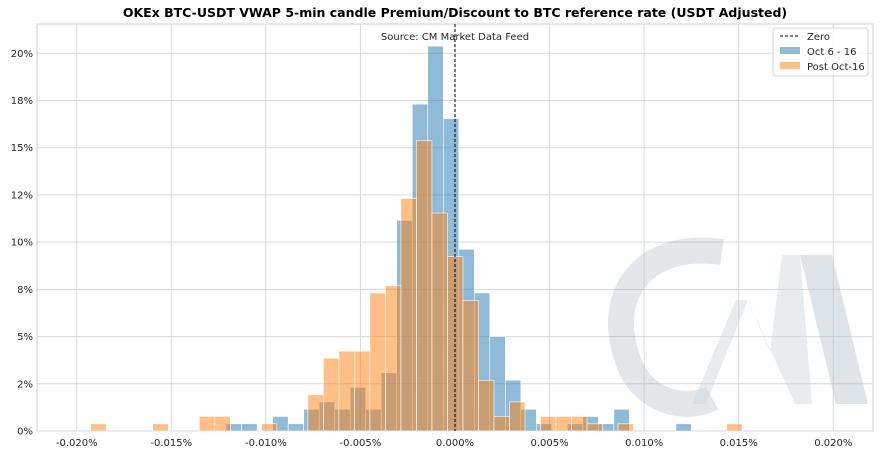 The image size is (880, 455). Describe the element at coordinates (25, 432) in the screenshot. I see `y-tick-label: 0%` at that location.